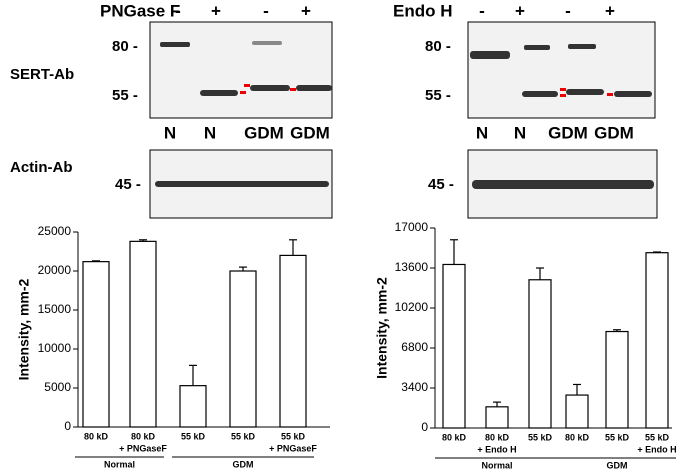  What do you see at coordinates (412, 267) in the screenshot?
I see `y-tick-label: 13600` at bounding box center [412, 267].